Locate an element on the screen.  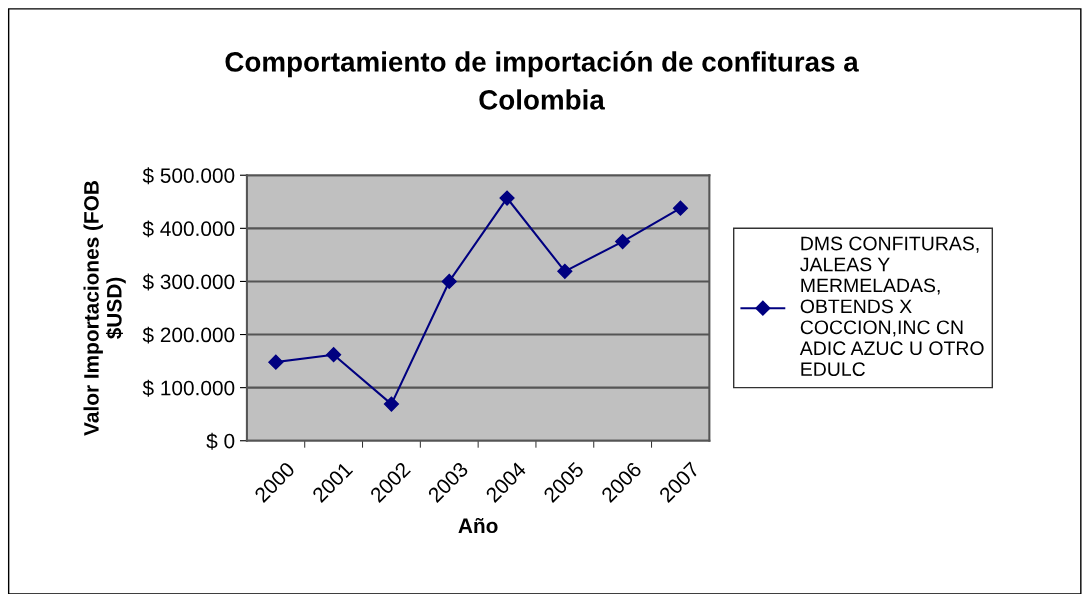
y-tick-label: $ 400.000 is located at coordinates (188, 229).